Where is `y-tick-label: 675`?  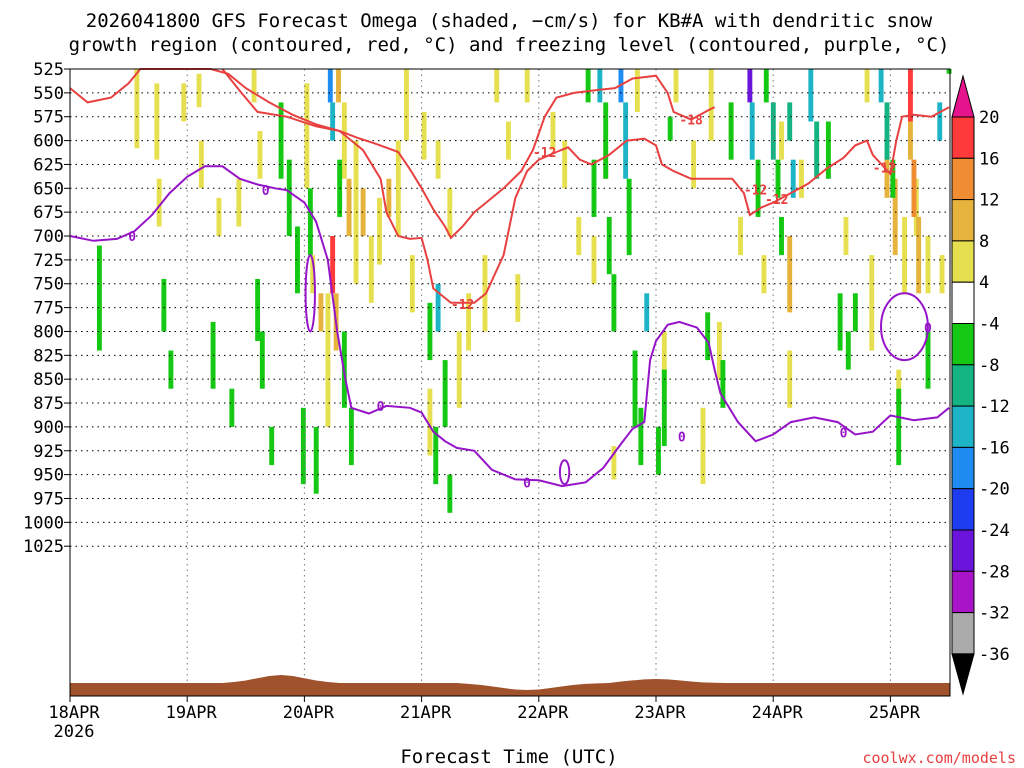 y-tick-label: 675 is located at coordinates (48, 213).